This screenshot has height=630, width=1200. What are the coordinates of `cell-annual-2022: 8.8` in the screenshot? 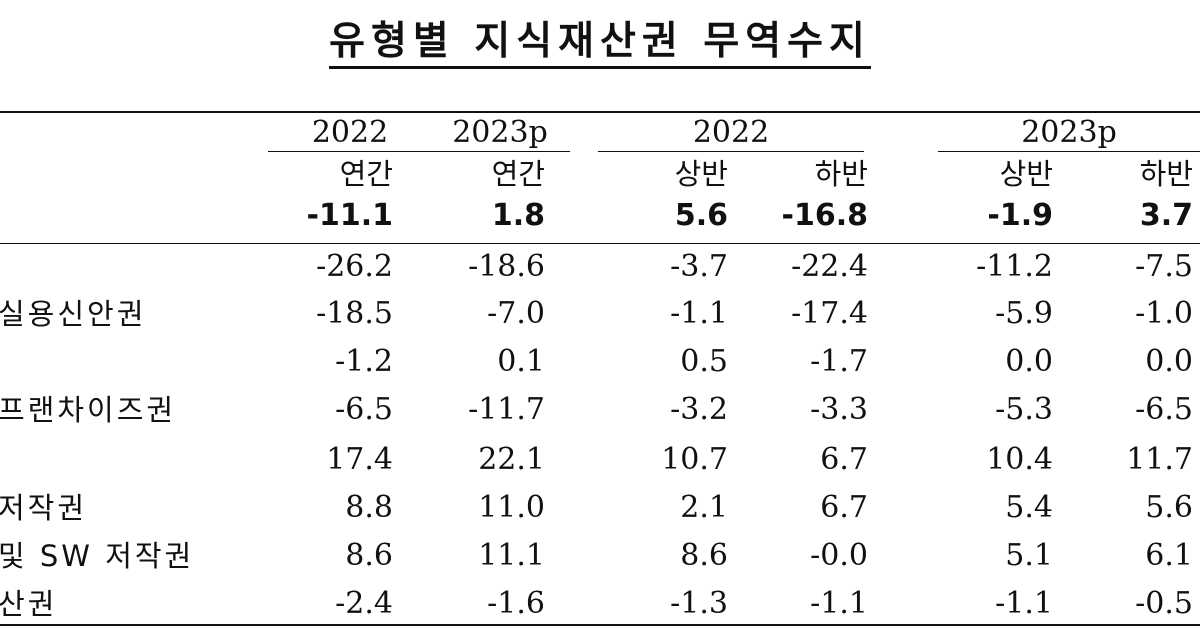 It's located at (369, 507).